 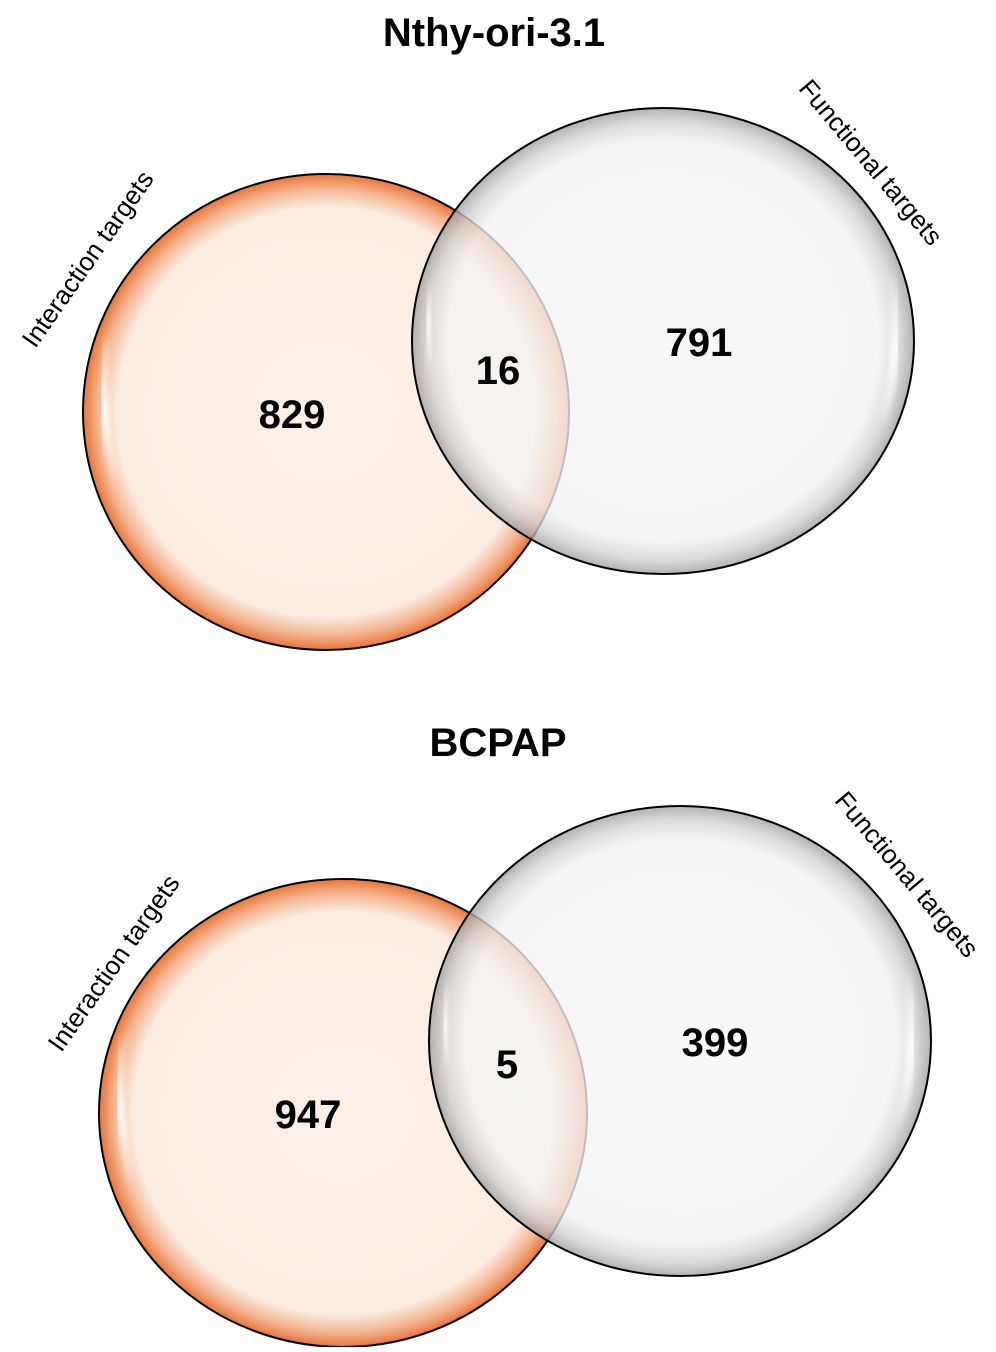 I want to click on interaction-only-count: 947, so click(x=308, y=1115).